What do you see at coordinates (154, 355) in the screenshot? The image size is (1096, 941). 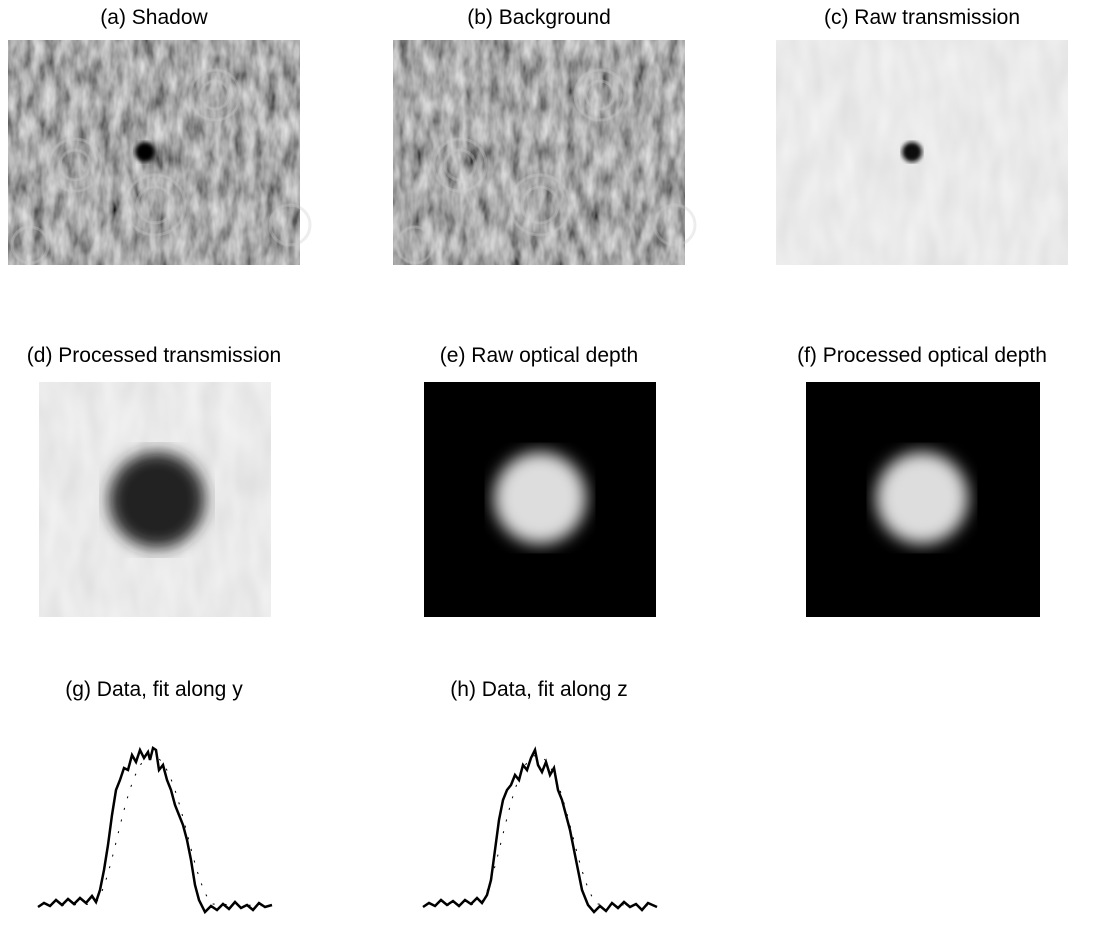 I see `panel-title: (d) Processed transmission` at bounding box center [154, 355].